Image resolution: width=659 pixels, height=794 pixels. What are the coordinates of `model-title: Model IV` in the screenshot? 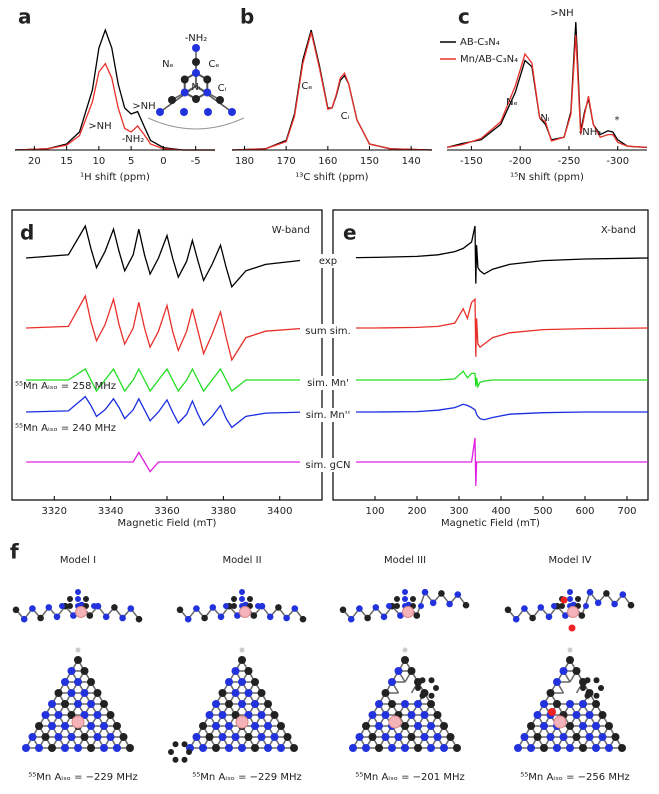 It's located at (570, 560).